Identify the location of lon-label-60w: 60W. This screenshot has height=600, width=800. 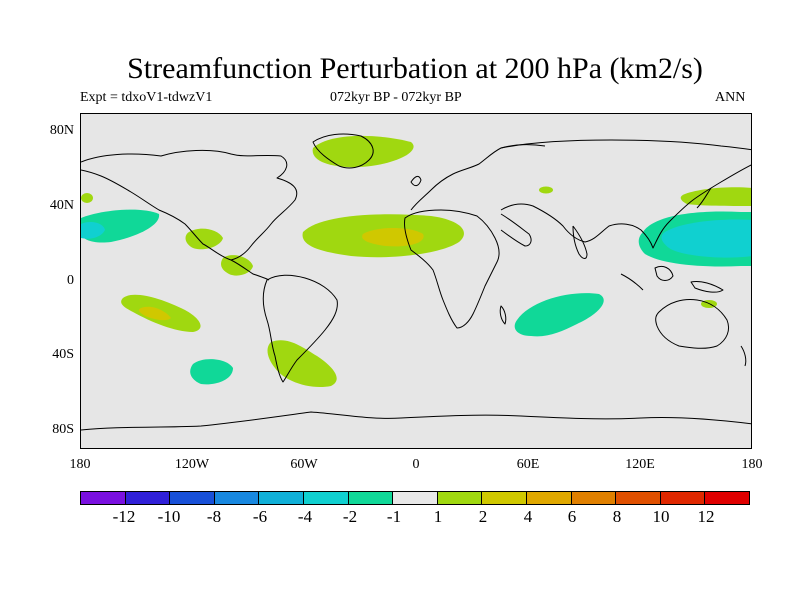
(304, 464).